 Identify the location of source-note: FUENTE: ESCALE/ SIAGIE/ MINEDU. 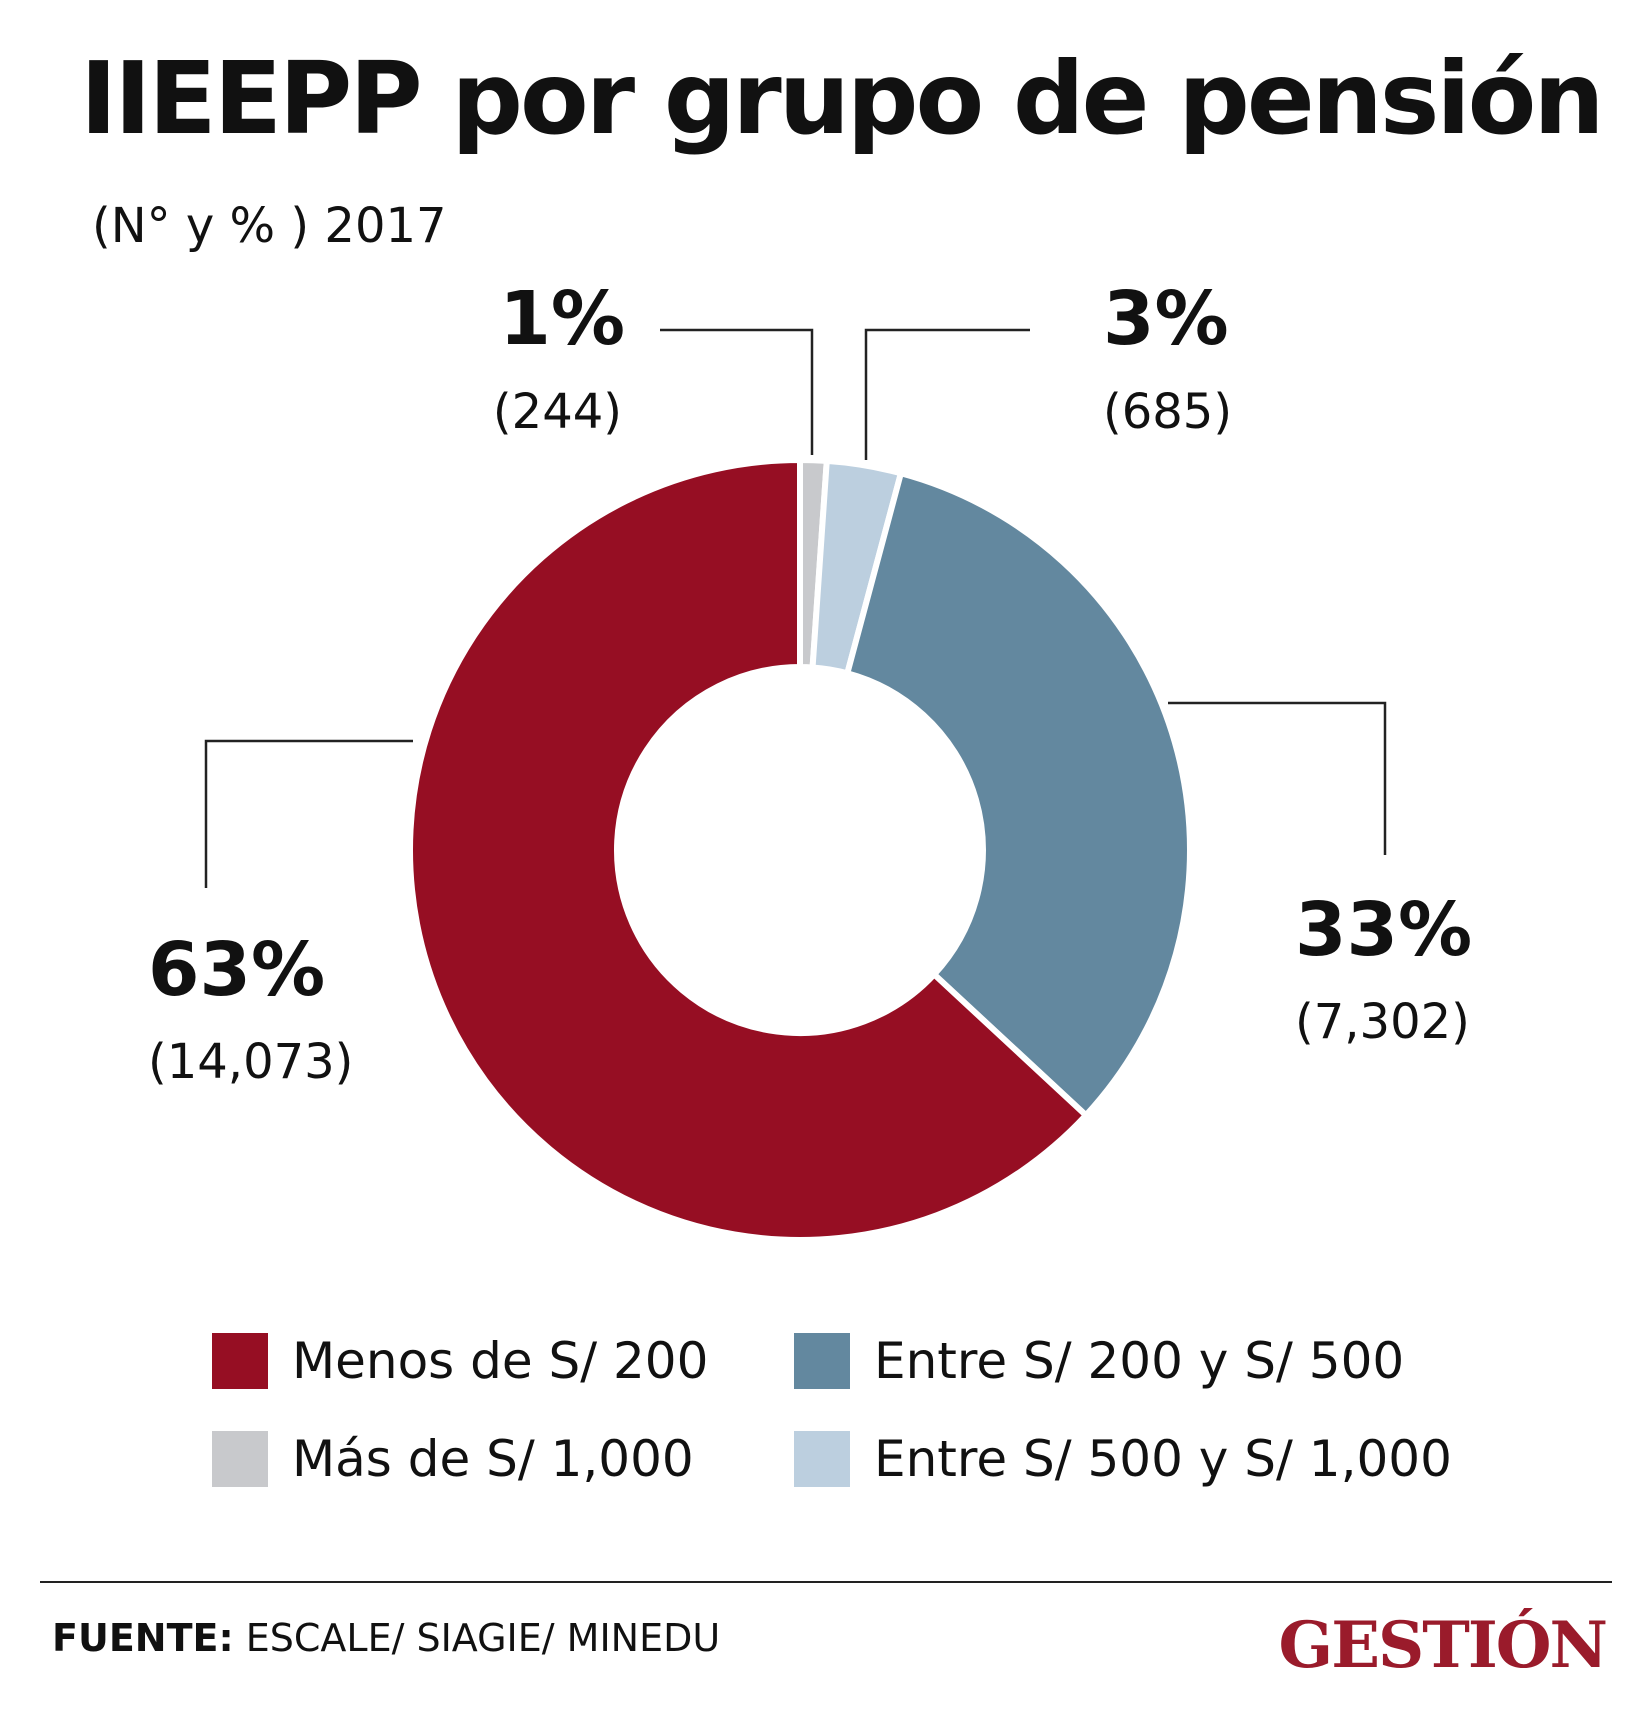
(386, 1638).